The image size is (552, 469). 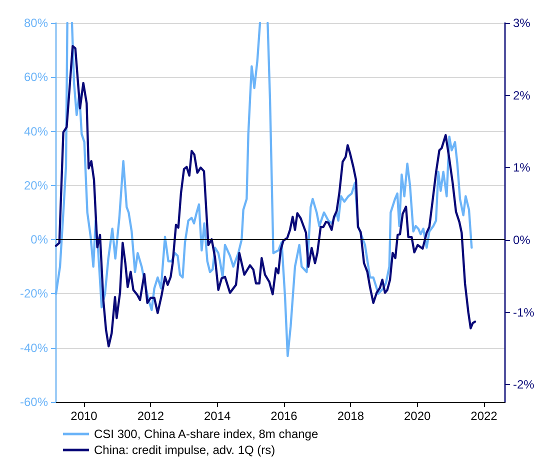 I want to click on x-tick-label: 2014, so click(x=218, y=416).